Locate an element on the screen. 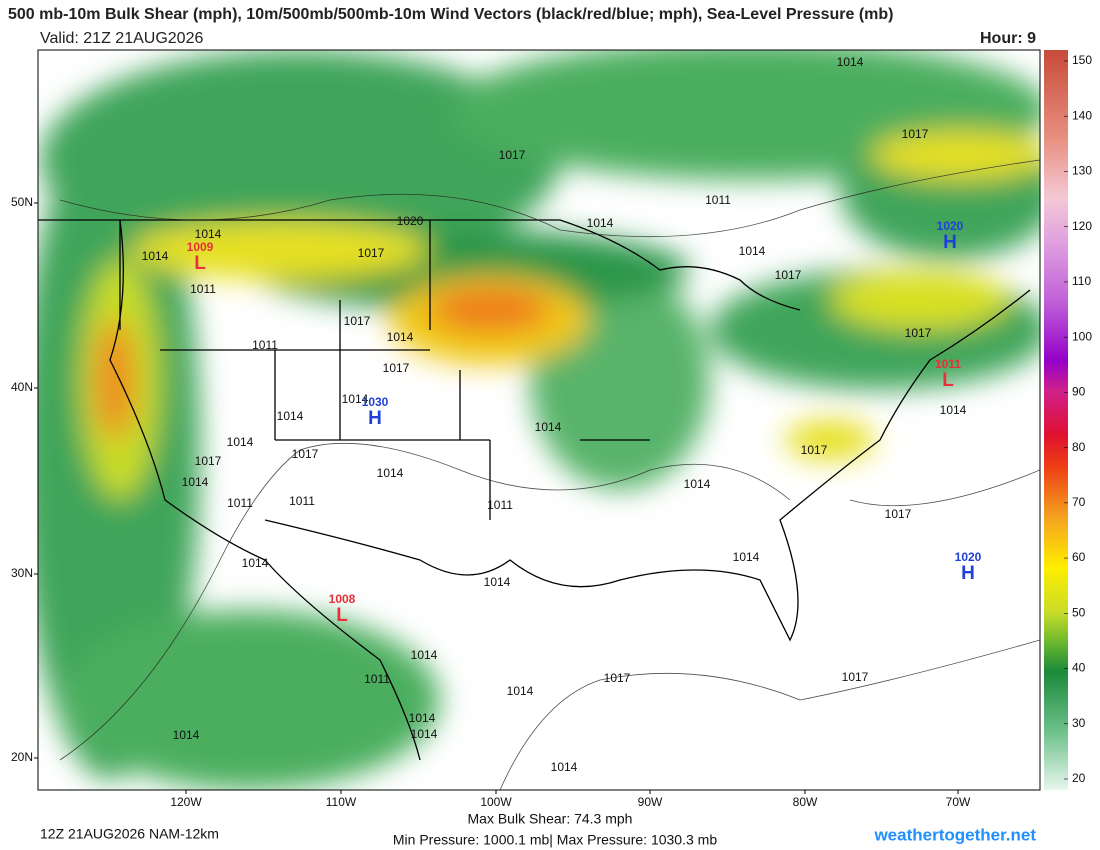 This screenshot has width=1100, height=850. colorbar-label: 140 is located at coordinates (1082, 115).